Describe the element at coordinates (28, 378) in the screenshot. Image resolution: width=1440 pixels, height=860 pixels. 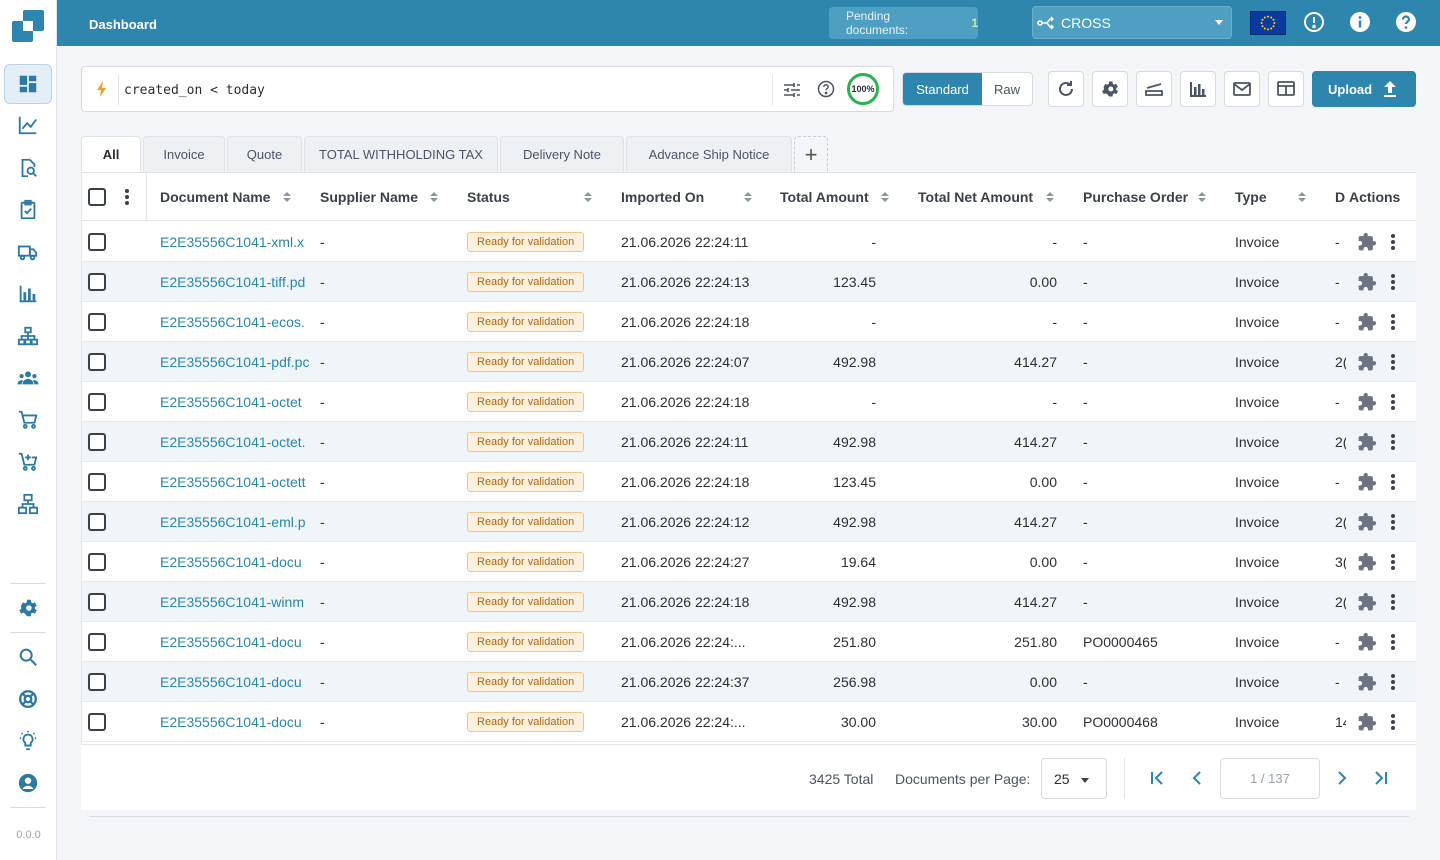
I see `nav-users` at that location.